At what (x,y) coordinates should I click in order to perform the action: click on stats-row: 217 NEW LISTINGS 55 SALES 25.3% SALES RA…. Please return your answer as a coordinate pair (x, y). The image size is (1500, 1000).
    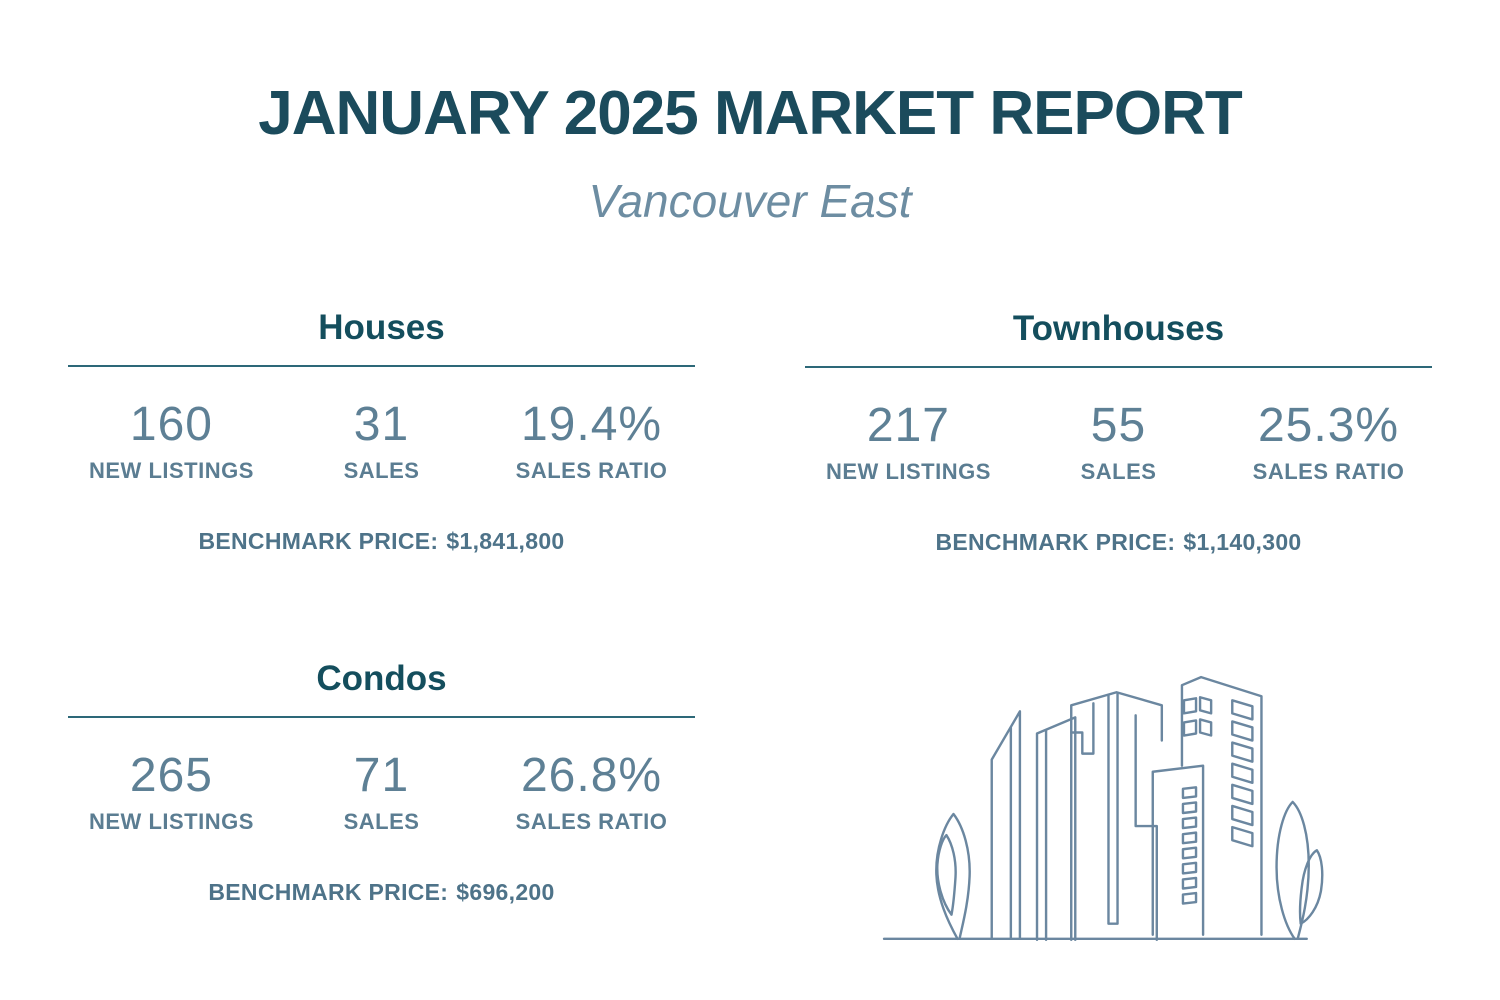
    Looking at the image, I should click on (1118, 442).